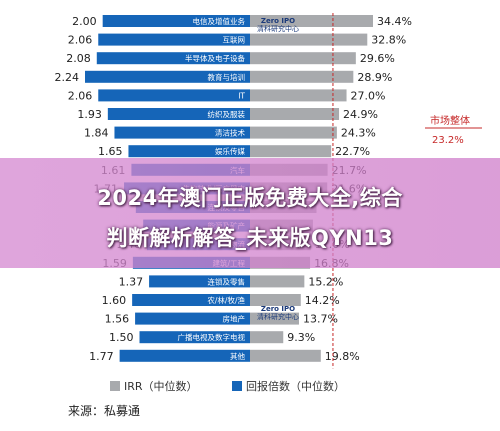  What do you see at coordinates (227, 77) in the screenshot?
I see `category-label-3: 教育与培训` at bounding box center [227, 77].